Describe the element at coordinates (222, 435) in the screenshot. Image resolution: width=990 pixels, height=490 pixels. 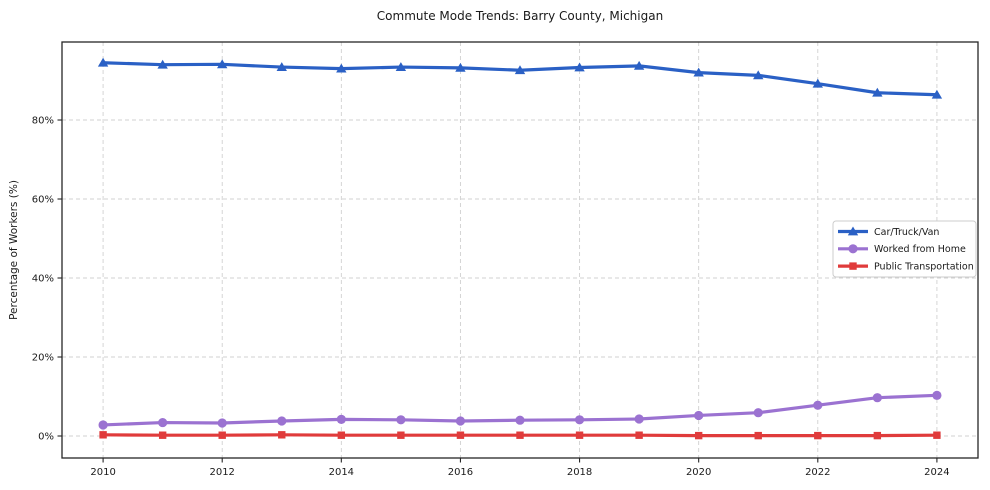
I see `data-point-public-transportation-2012` at that location.